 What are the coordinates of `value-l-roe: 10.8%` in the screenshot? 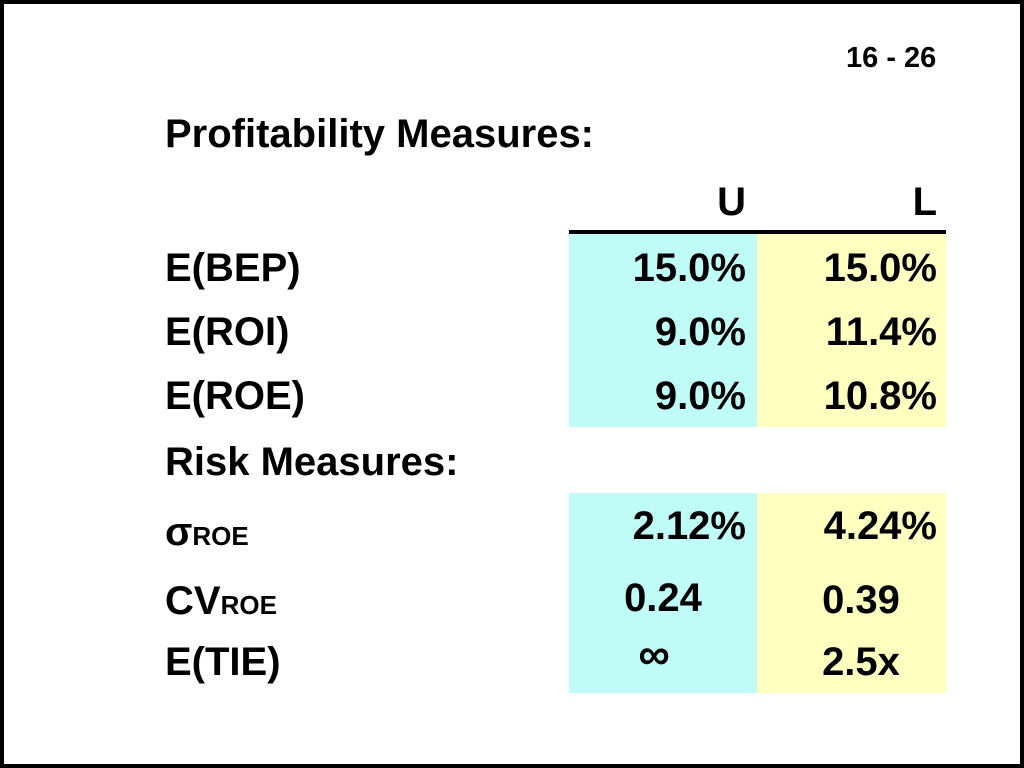 It's located at (880, 396).